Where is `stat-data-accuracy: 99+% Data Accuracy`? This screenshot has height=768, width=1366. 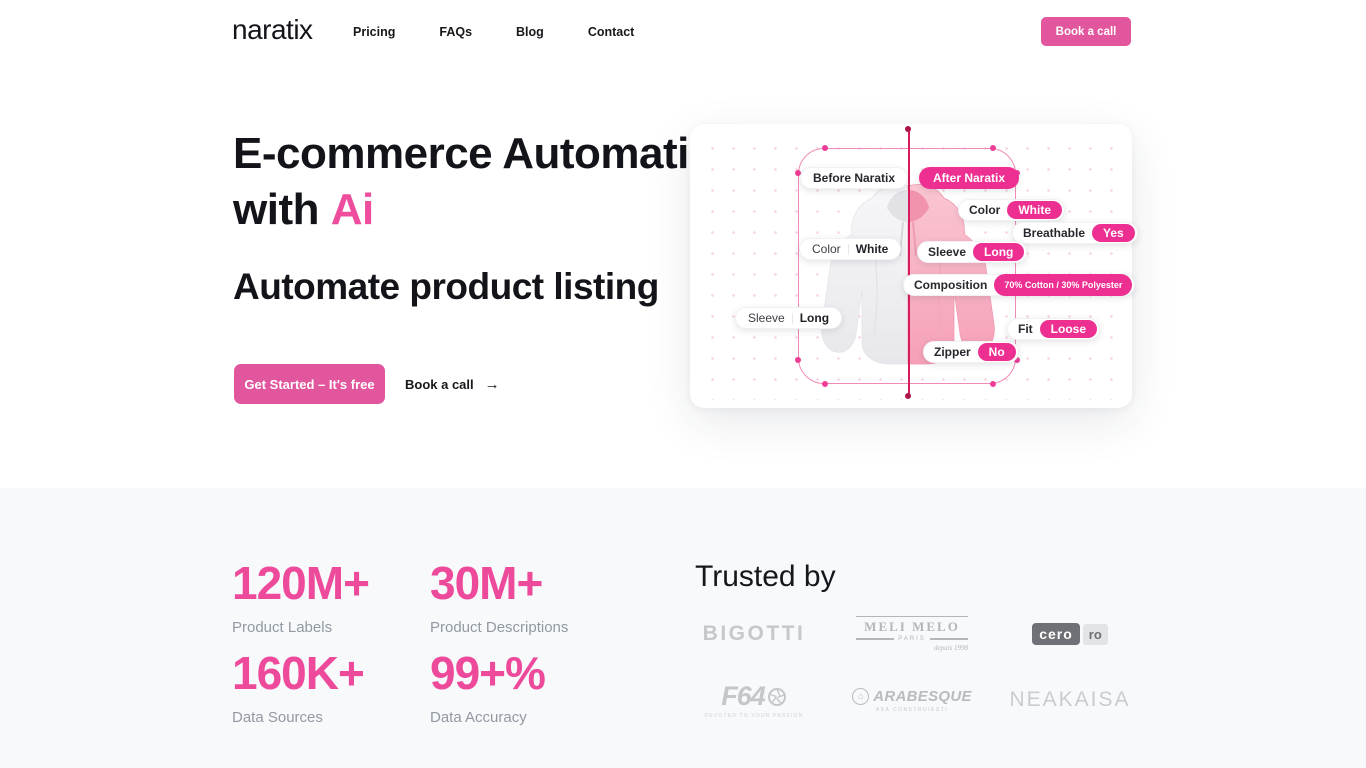 stat-data-accuracy: 99+% Data Accuracy is located at coordinates (527, 686).